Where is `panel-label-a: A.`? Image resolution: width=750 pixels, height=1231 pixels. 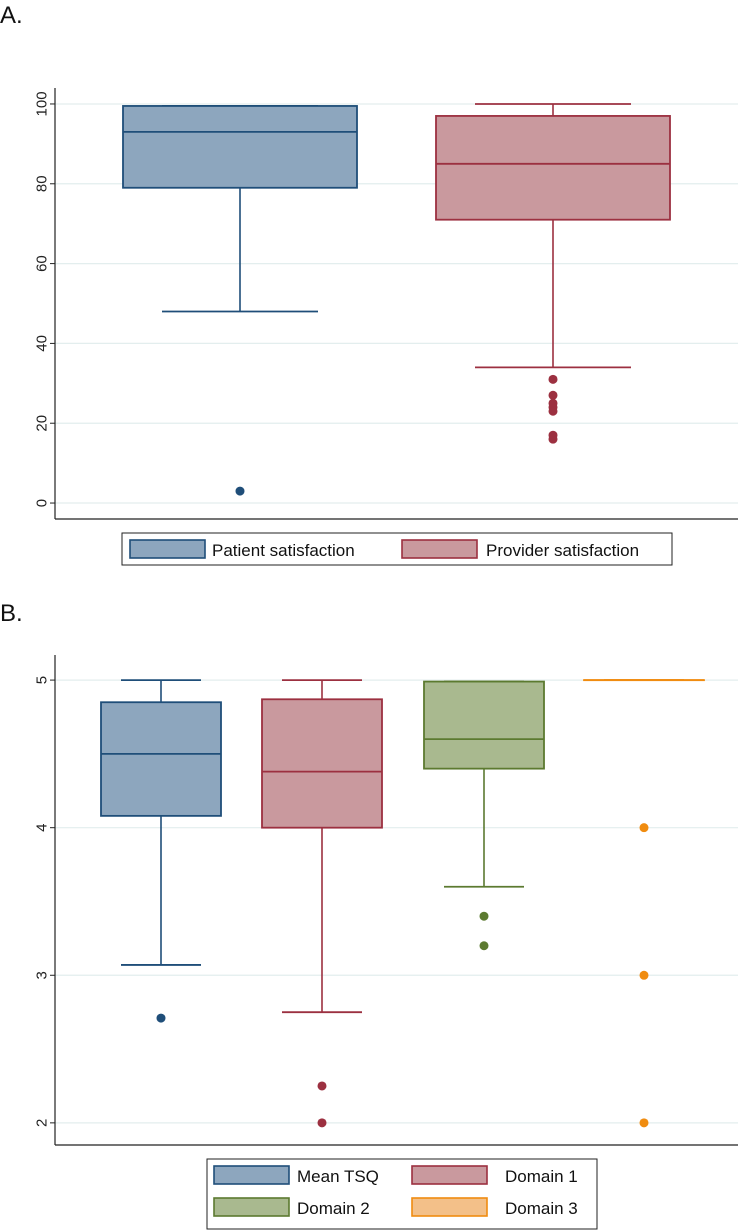 panel-label-a: A. is located at coordinates (11, 15).